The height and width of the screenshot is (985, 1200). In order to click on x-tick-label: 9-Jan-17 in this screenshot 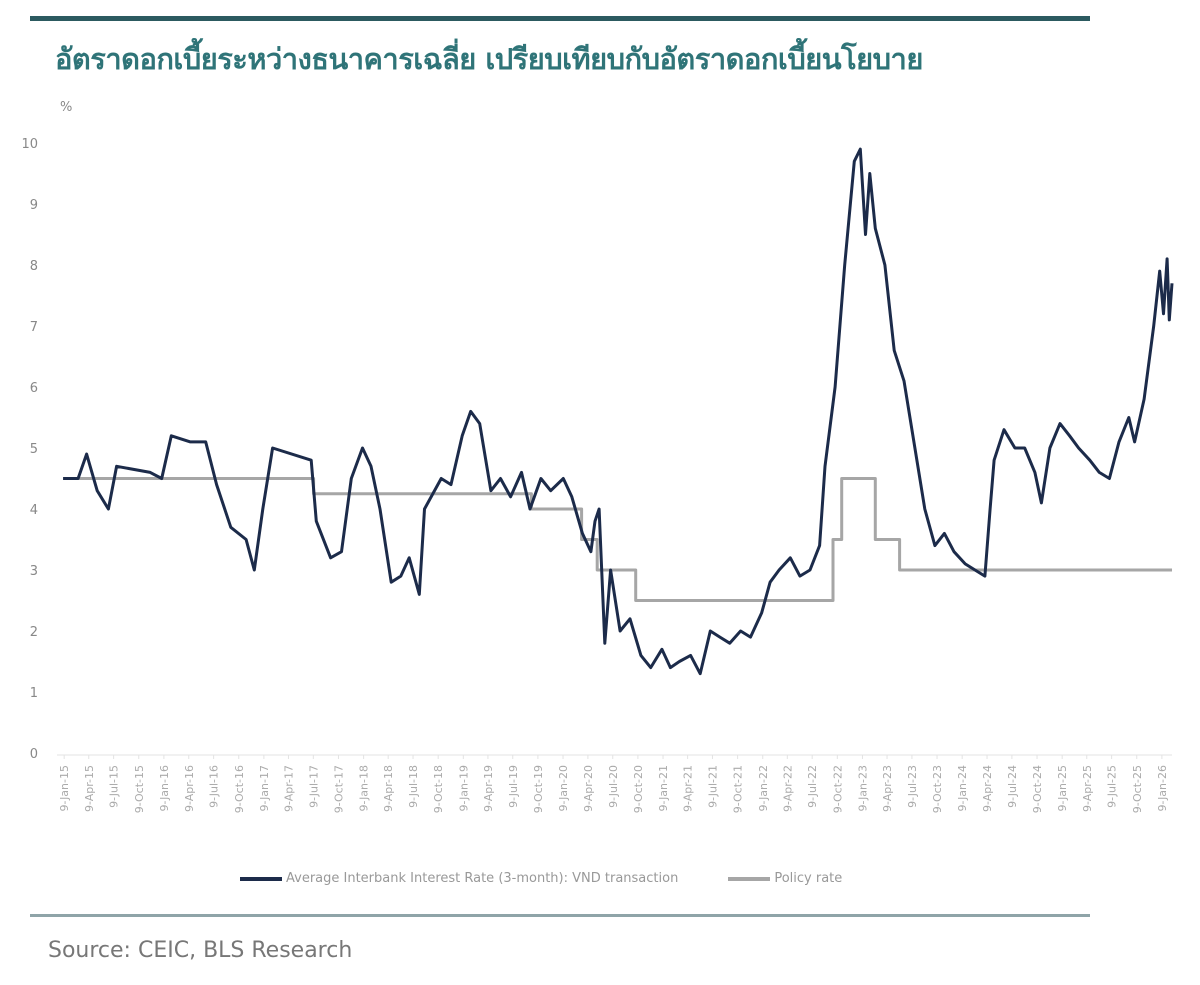, I will do `click(264, 788)`.